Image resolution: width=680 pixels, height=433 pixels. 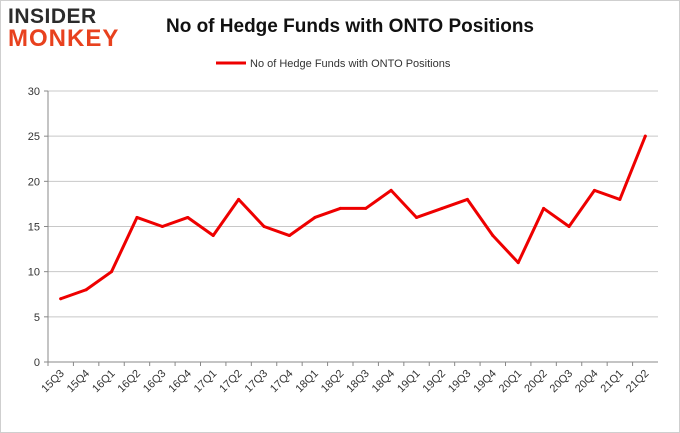 What do you see at coordinates (53, 382) in the screenshot?
I see `x-tick-label: 15Q3` at bounding box center [53, 382].